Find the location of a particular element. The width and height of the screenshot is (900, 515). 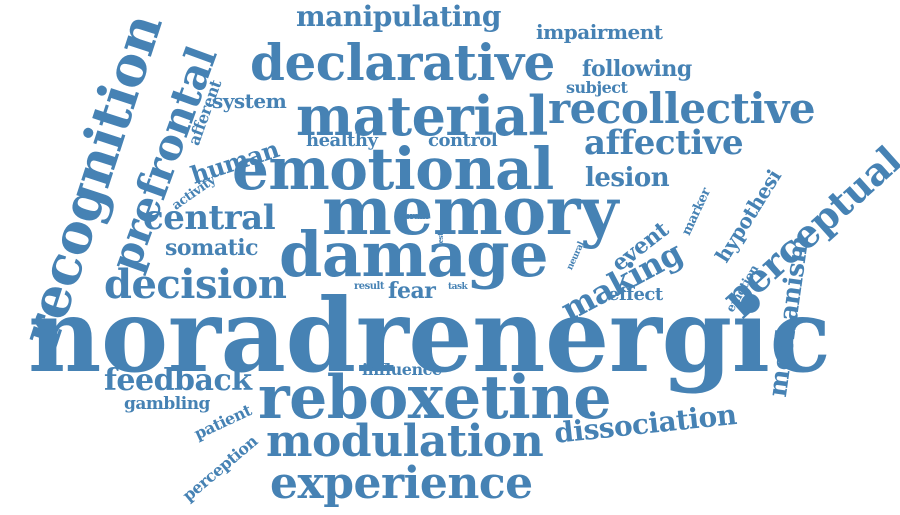

word-control: control is located at coordinates (463, 140).